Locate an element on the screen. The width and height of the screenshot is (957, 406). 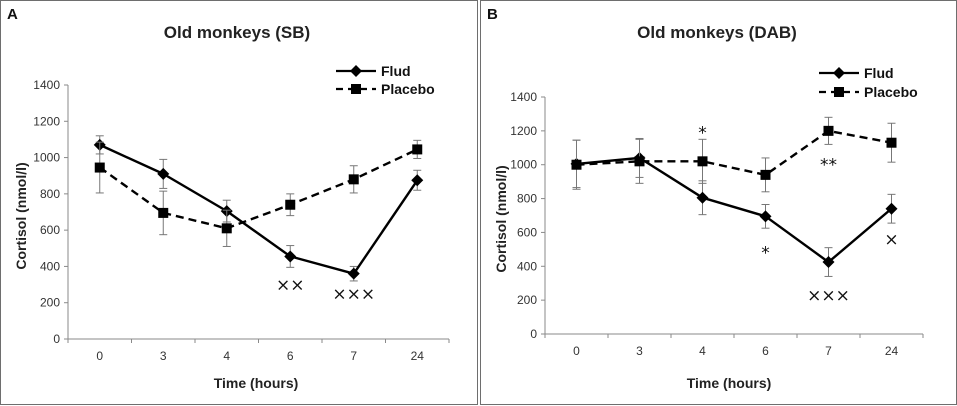
panel-label: B is located at coordinates (492, 14).